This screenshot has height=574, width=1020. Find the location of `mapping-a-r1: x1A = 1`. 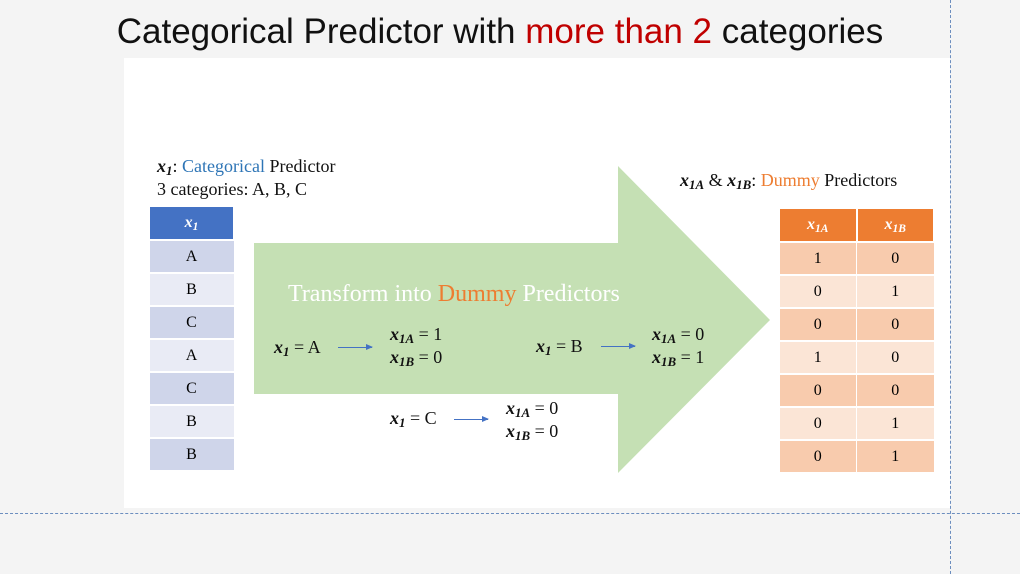

mapping-a-r1: x1A = 1 is located at coordinates (416, 335).